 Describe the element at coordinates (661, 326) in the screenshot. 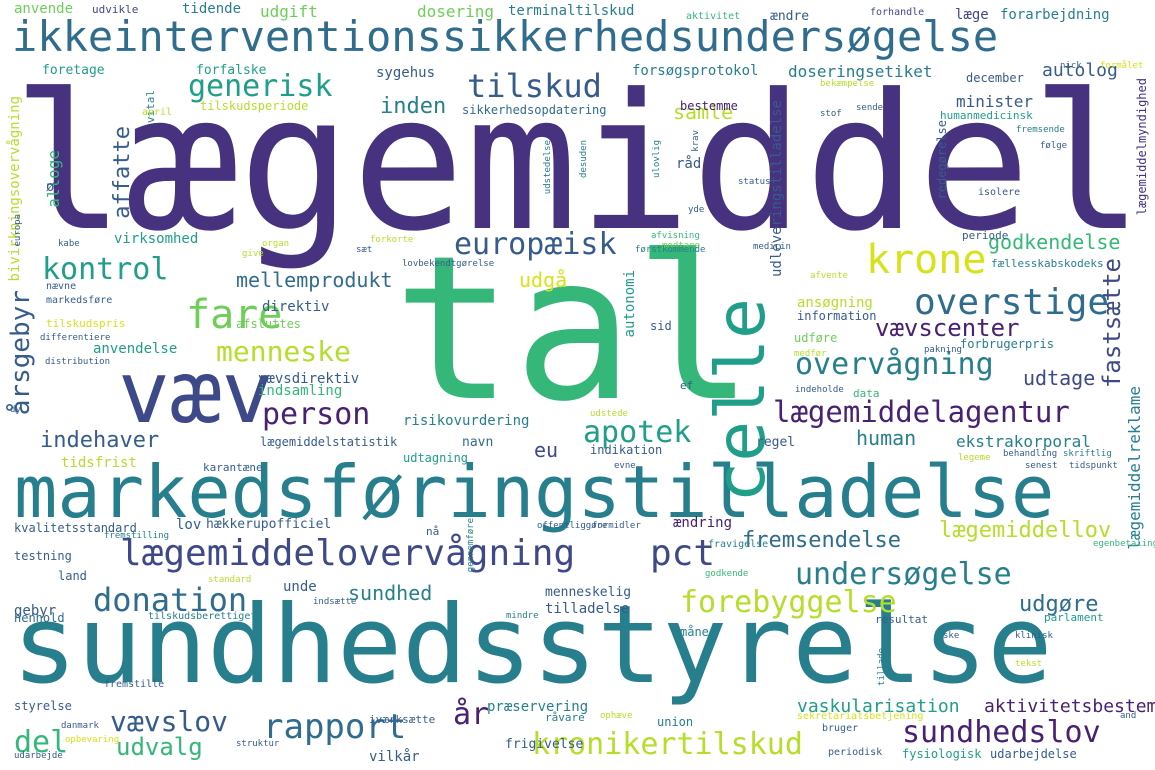

I see `word: sid` at that location.